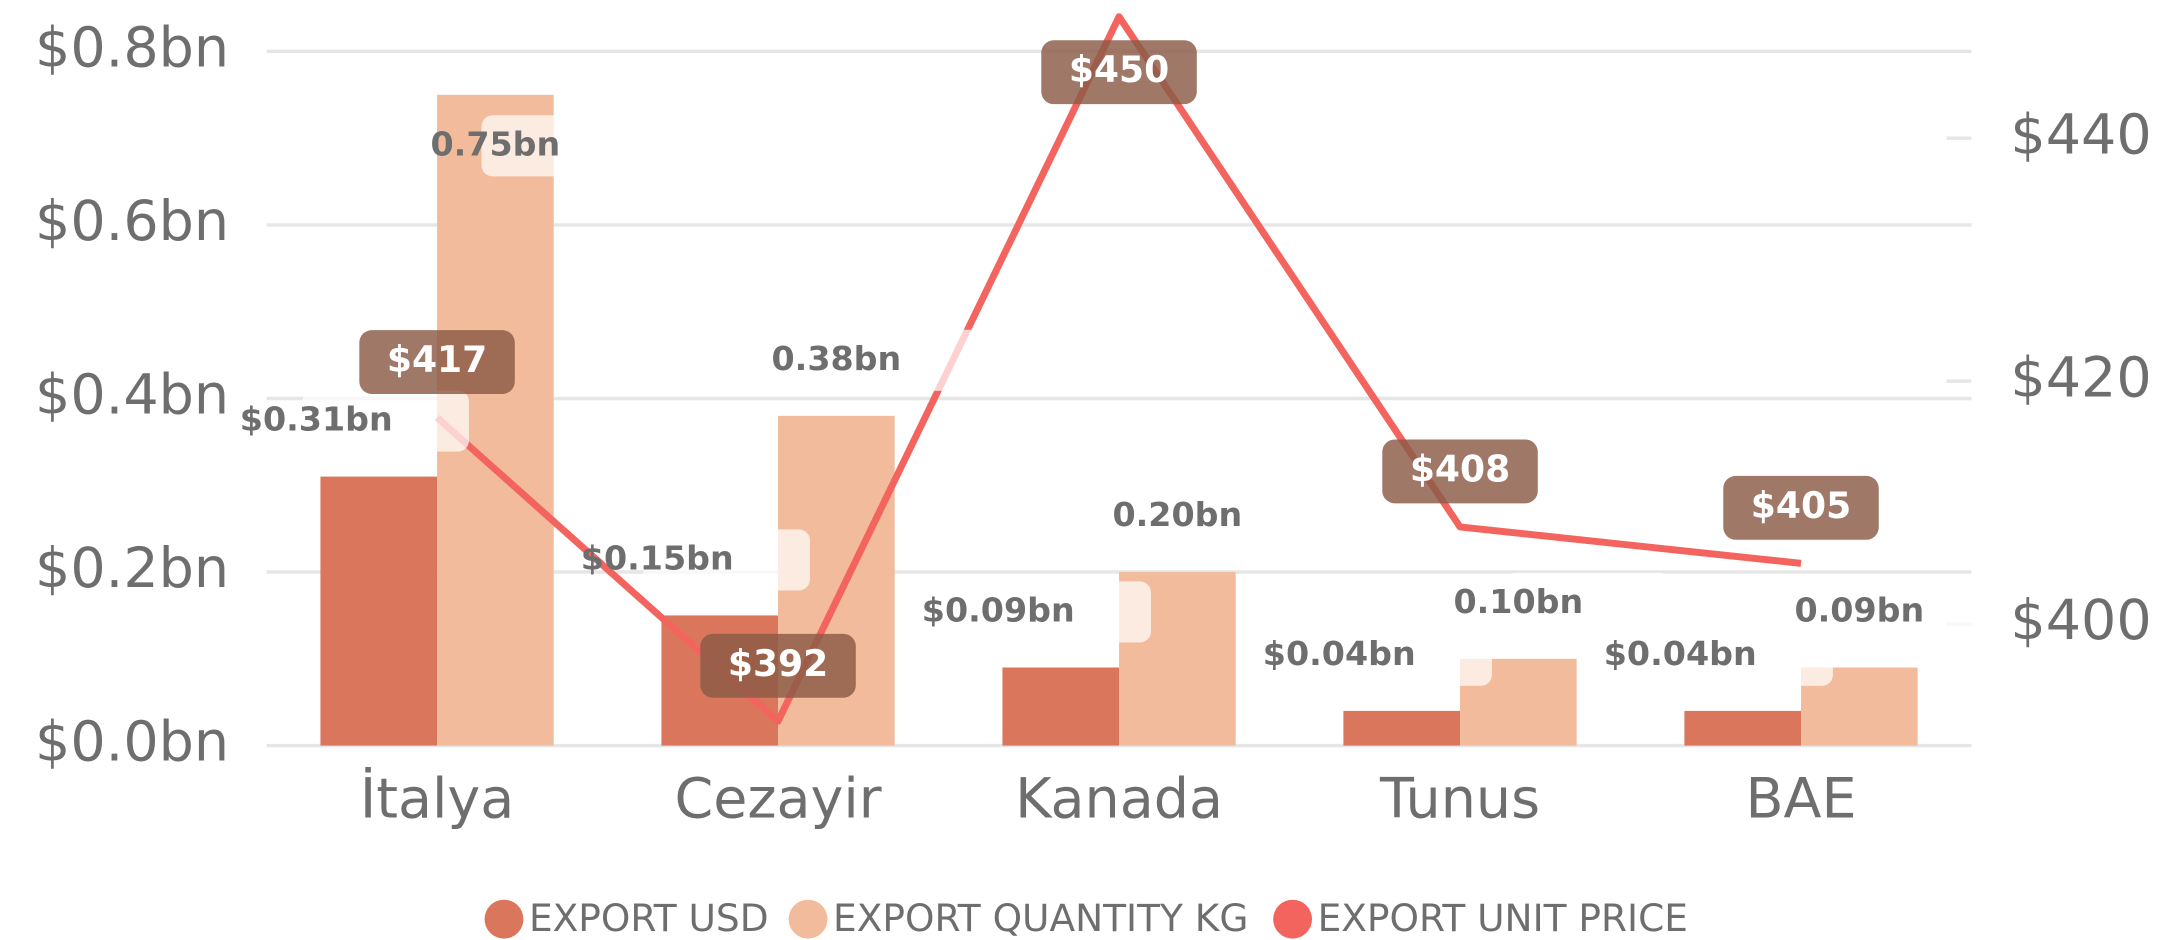  What do you see at coordinates (1177, 514) in the screenshot?
I see `value-label: 0.20bn` at bounding box center [1177, 514].